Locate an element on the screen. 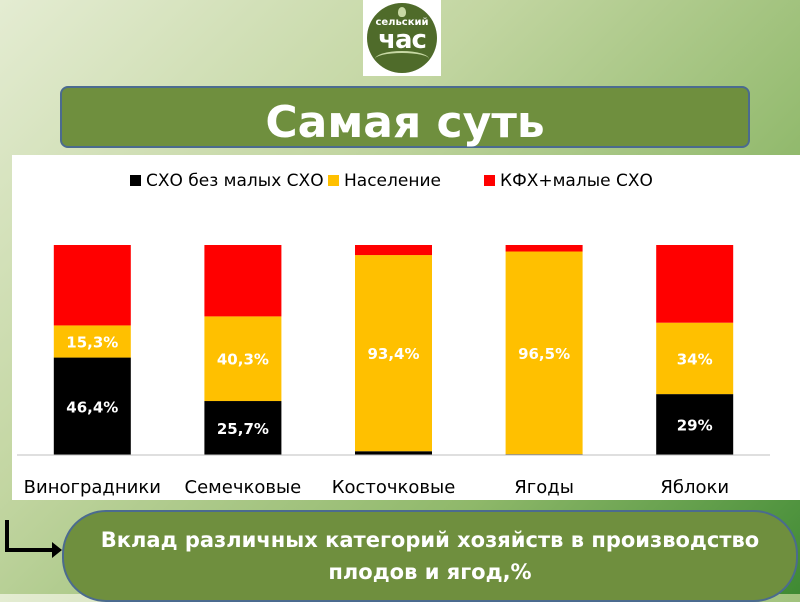  data-label: 15,3% is located at coordinates (92, 342).